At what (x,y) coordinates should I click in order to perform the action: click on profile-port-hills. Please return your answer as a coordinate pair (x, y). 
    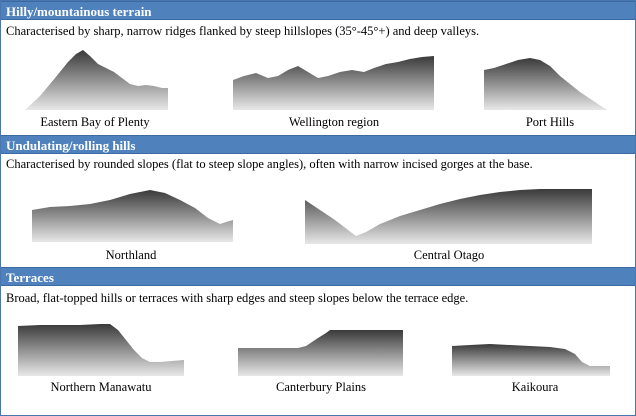
    Looking at the image, I should click on (546, 84).